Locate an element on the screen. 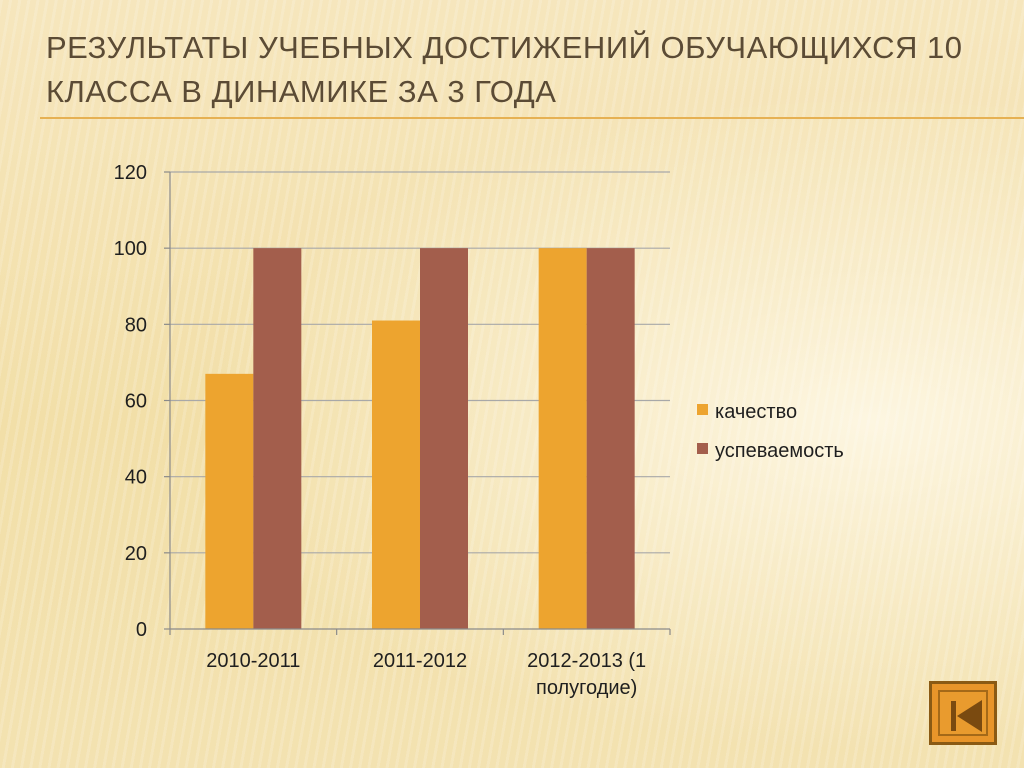 The image size is (1024, 768). y-tick-label: 40 is located at coordinates (136, 478).